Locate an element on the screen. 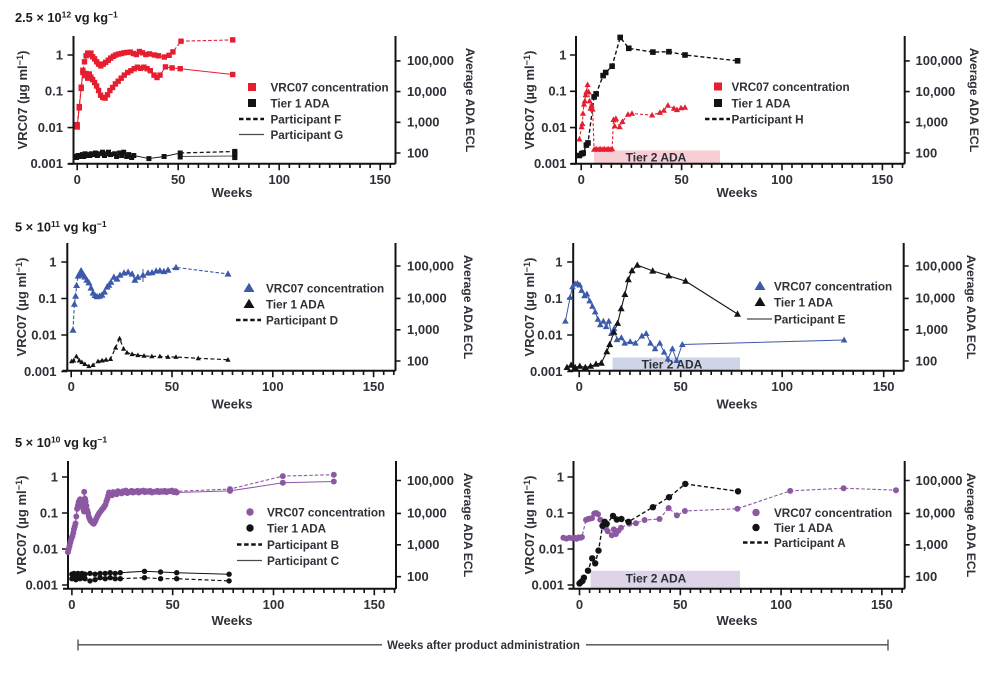 This screenshot has width=1000, height=677. svg-text: 2.5 × 1012 vg kg−1 is located at coordinates (66, 18).